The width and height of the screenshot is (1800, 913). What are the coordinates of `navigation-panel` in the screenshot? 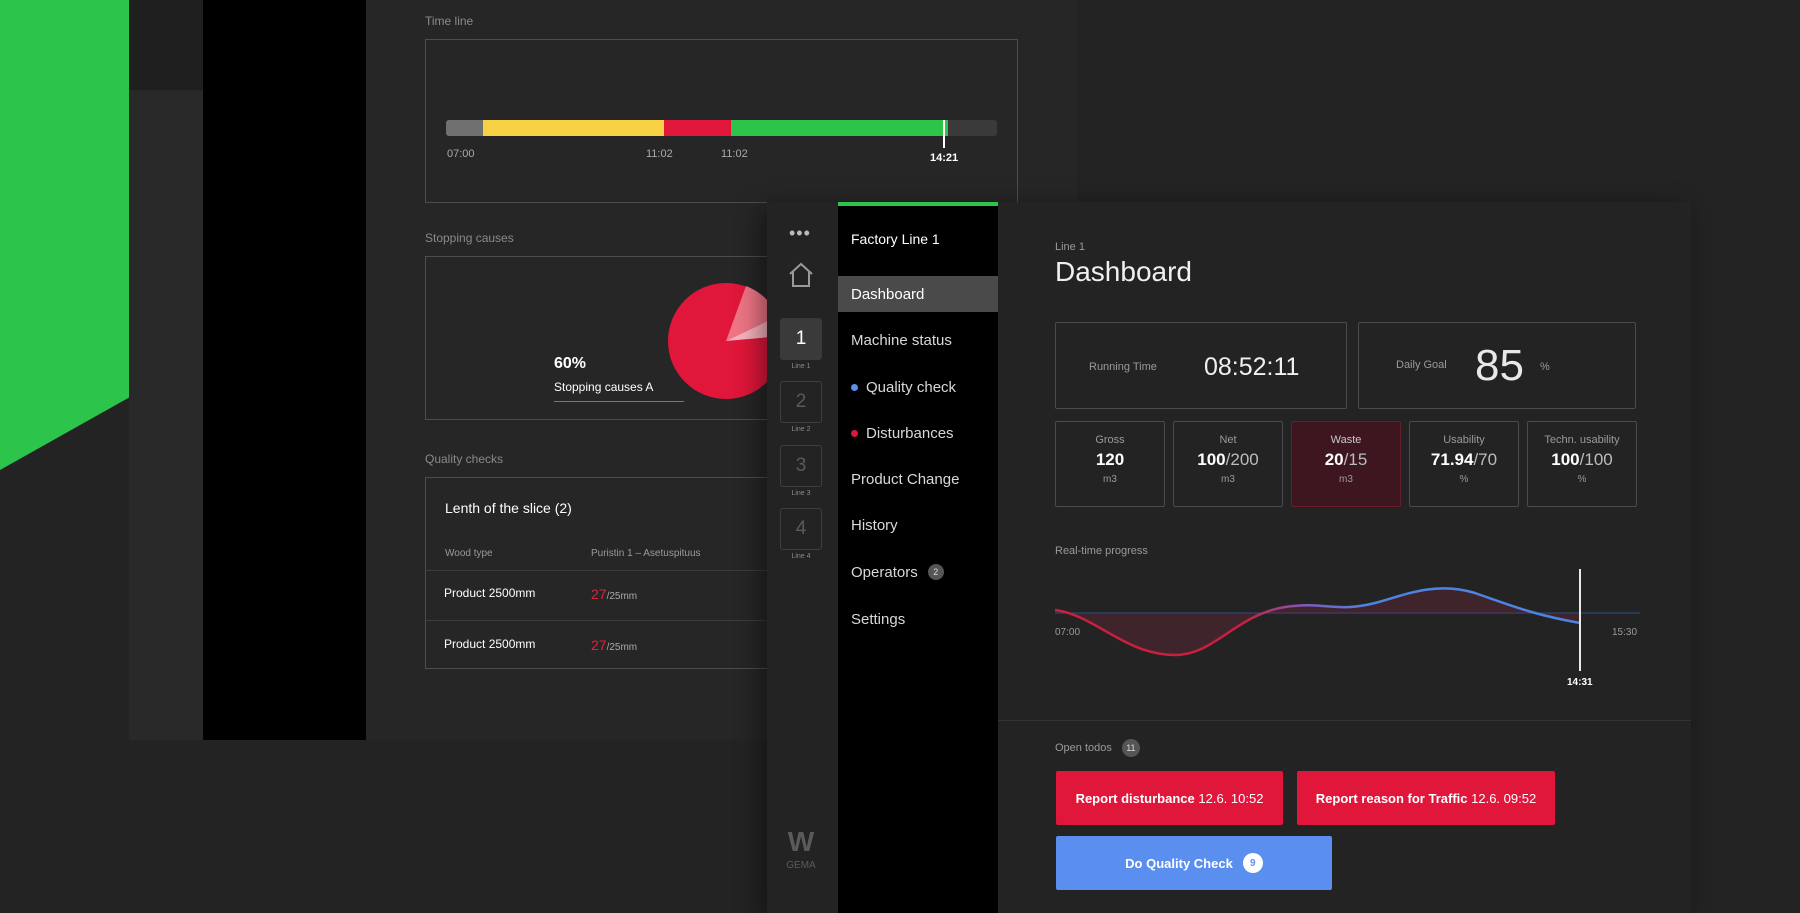 It's located at (918, 557).